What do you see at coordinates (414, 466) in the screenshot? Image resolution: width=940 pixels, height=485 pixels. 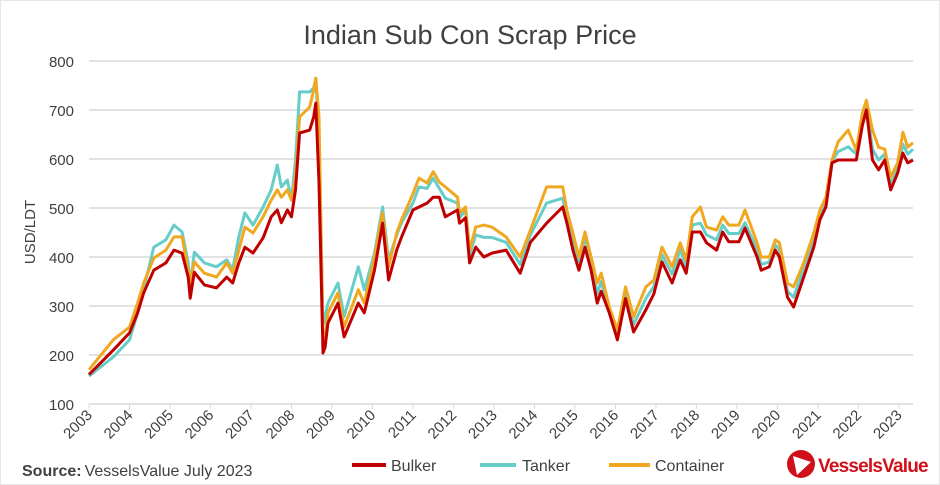 I see `legend-label-bulker: Bulker` at bounding box center [414, 466].